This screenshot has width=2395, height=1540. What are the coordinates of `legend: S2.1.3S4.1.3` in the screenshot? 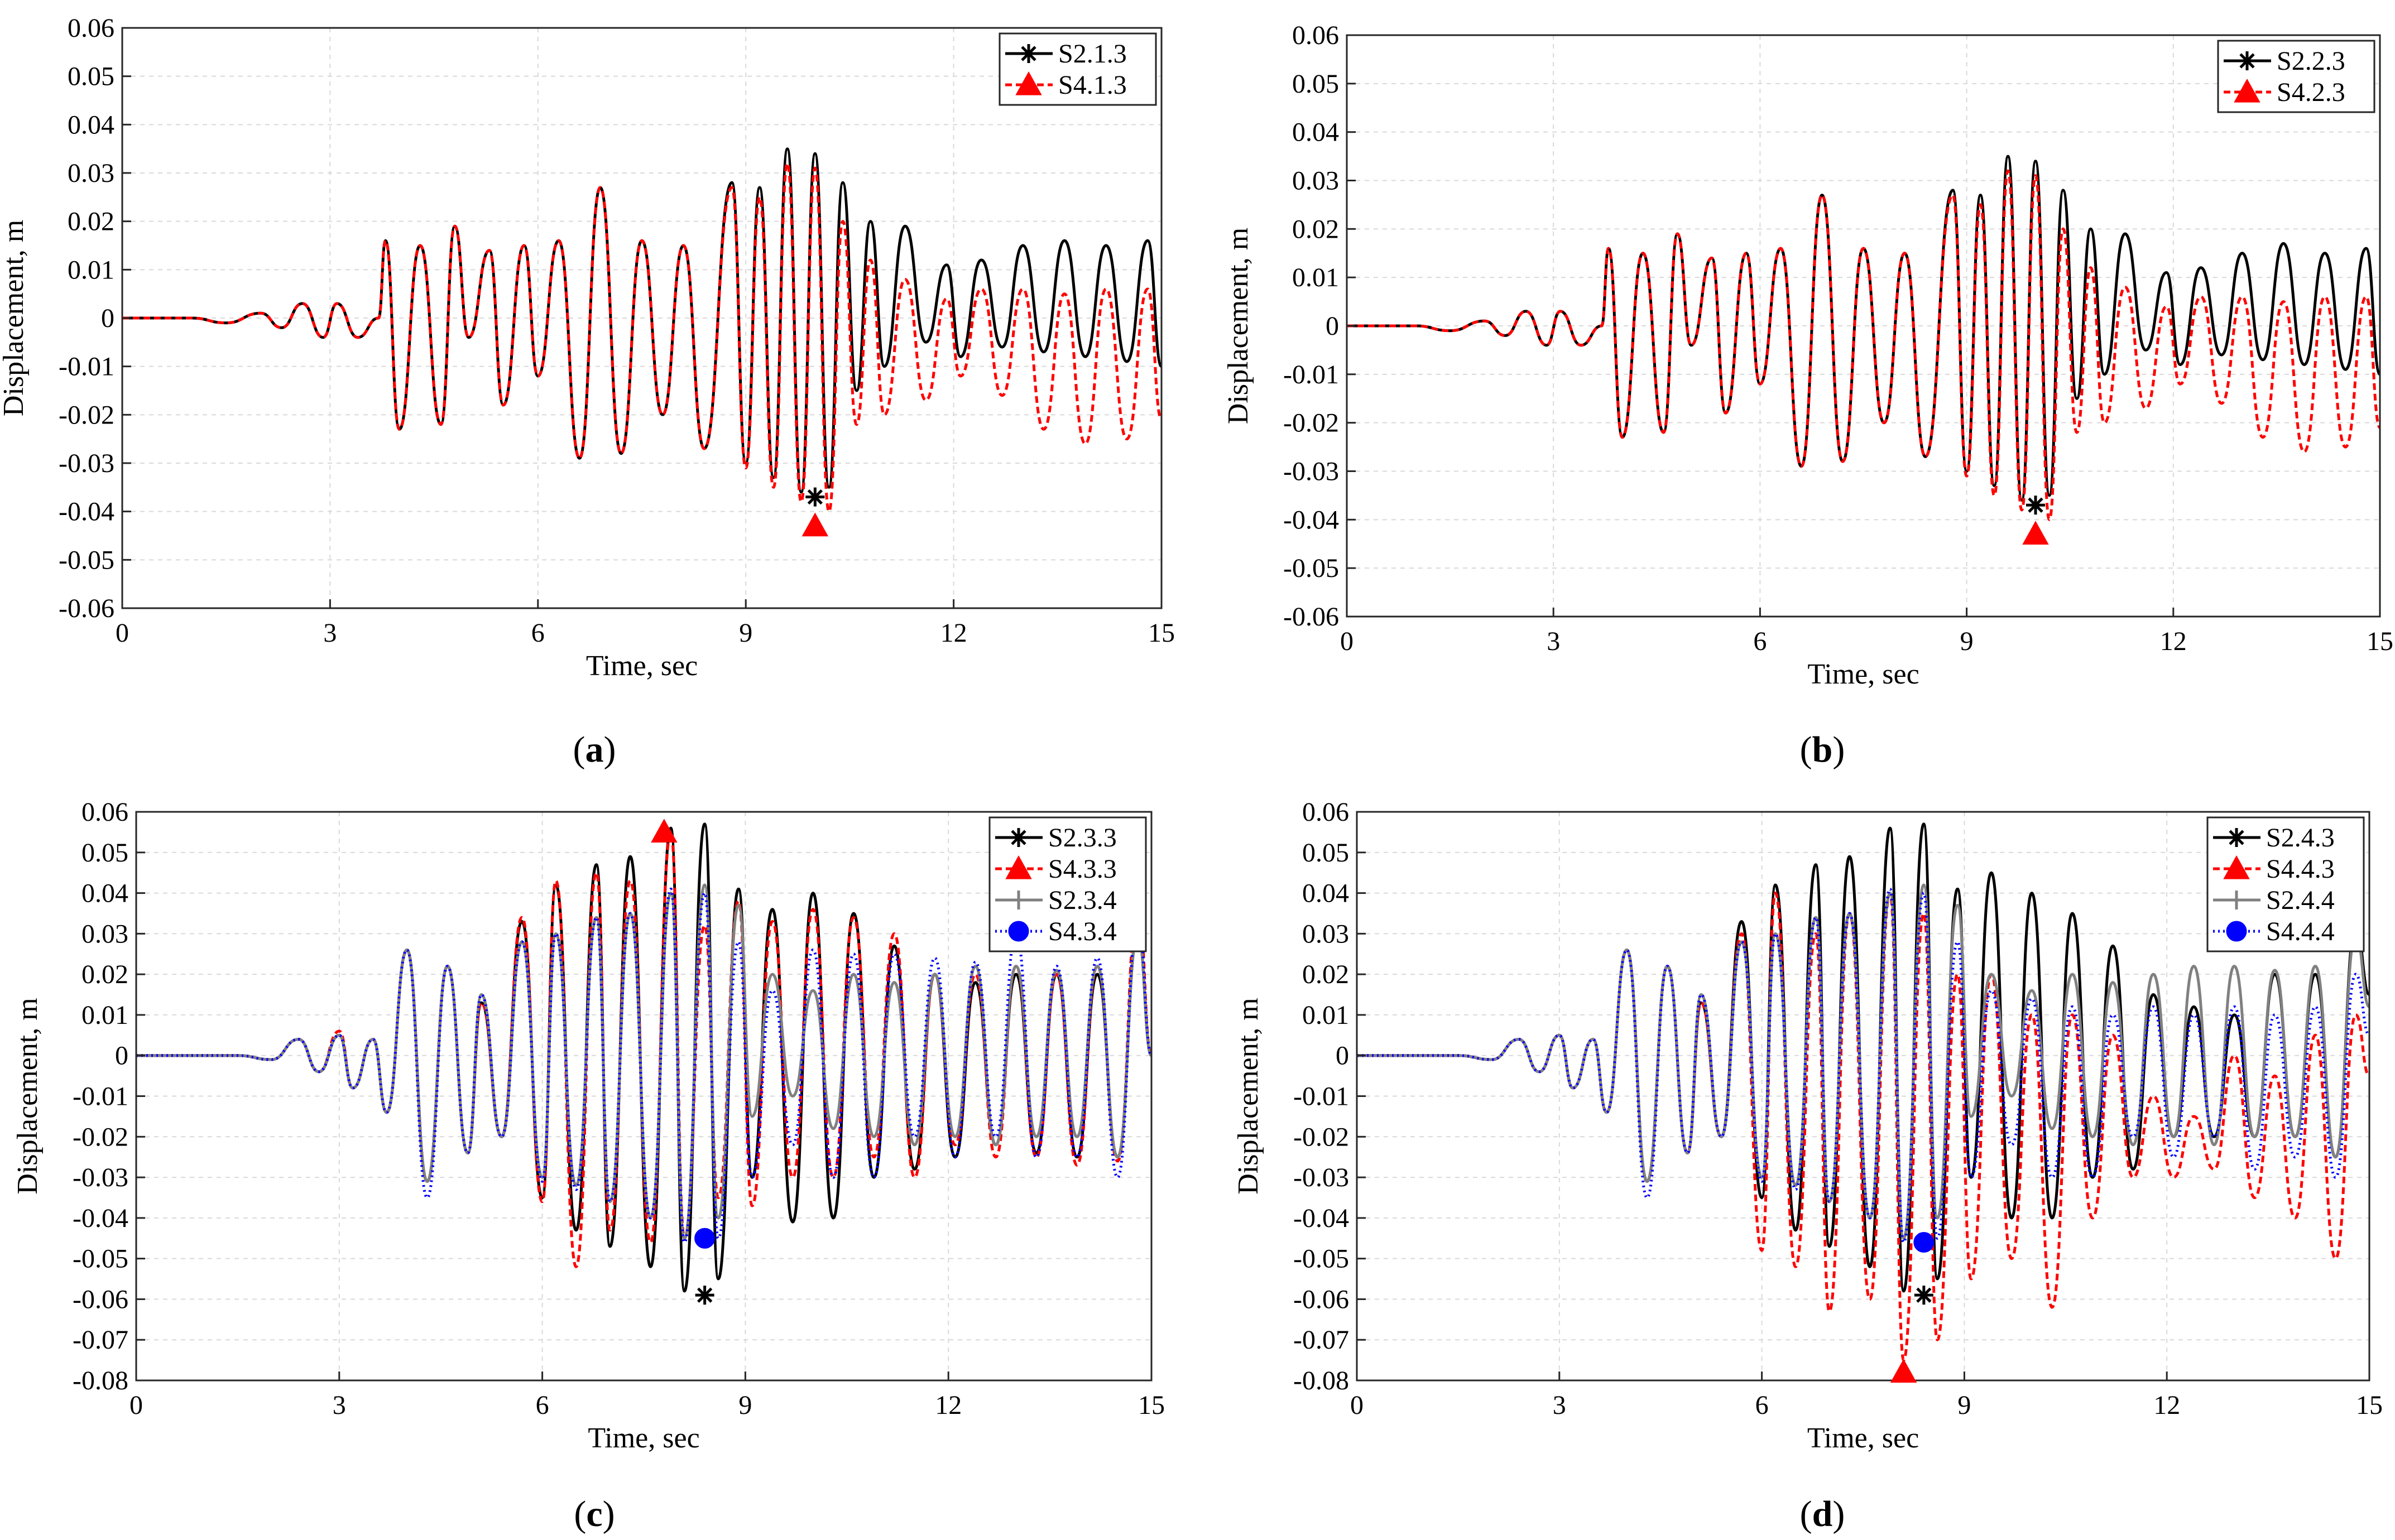 It's located at (1078, 69).